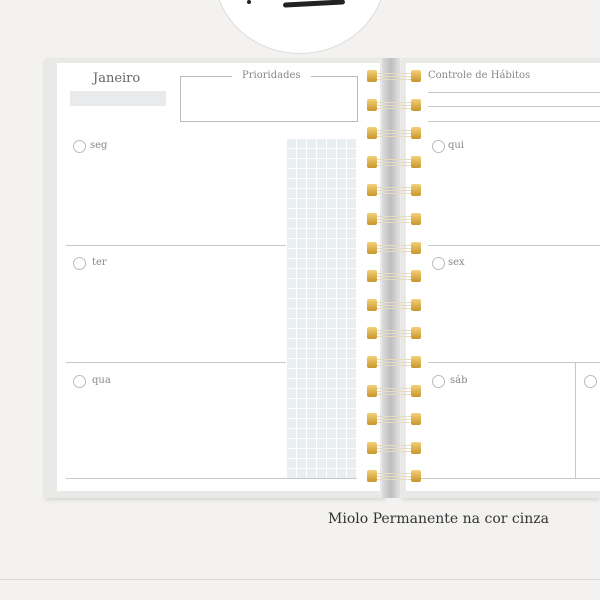 The image size is (600, 600). What do you see at coordinates (99, 145) in the screenshot?
I see `day-label: seg` at bounding box center [99, 145].